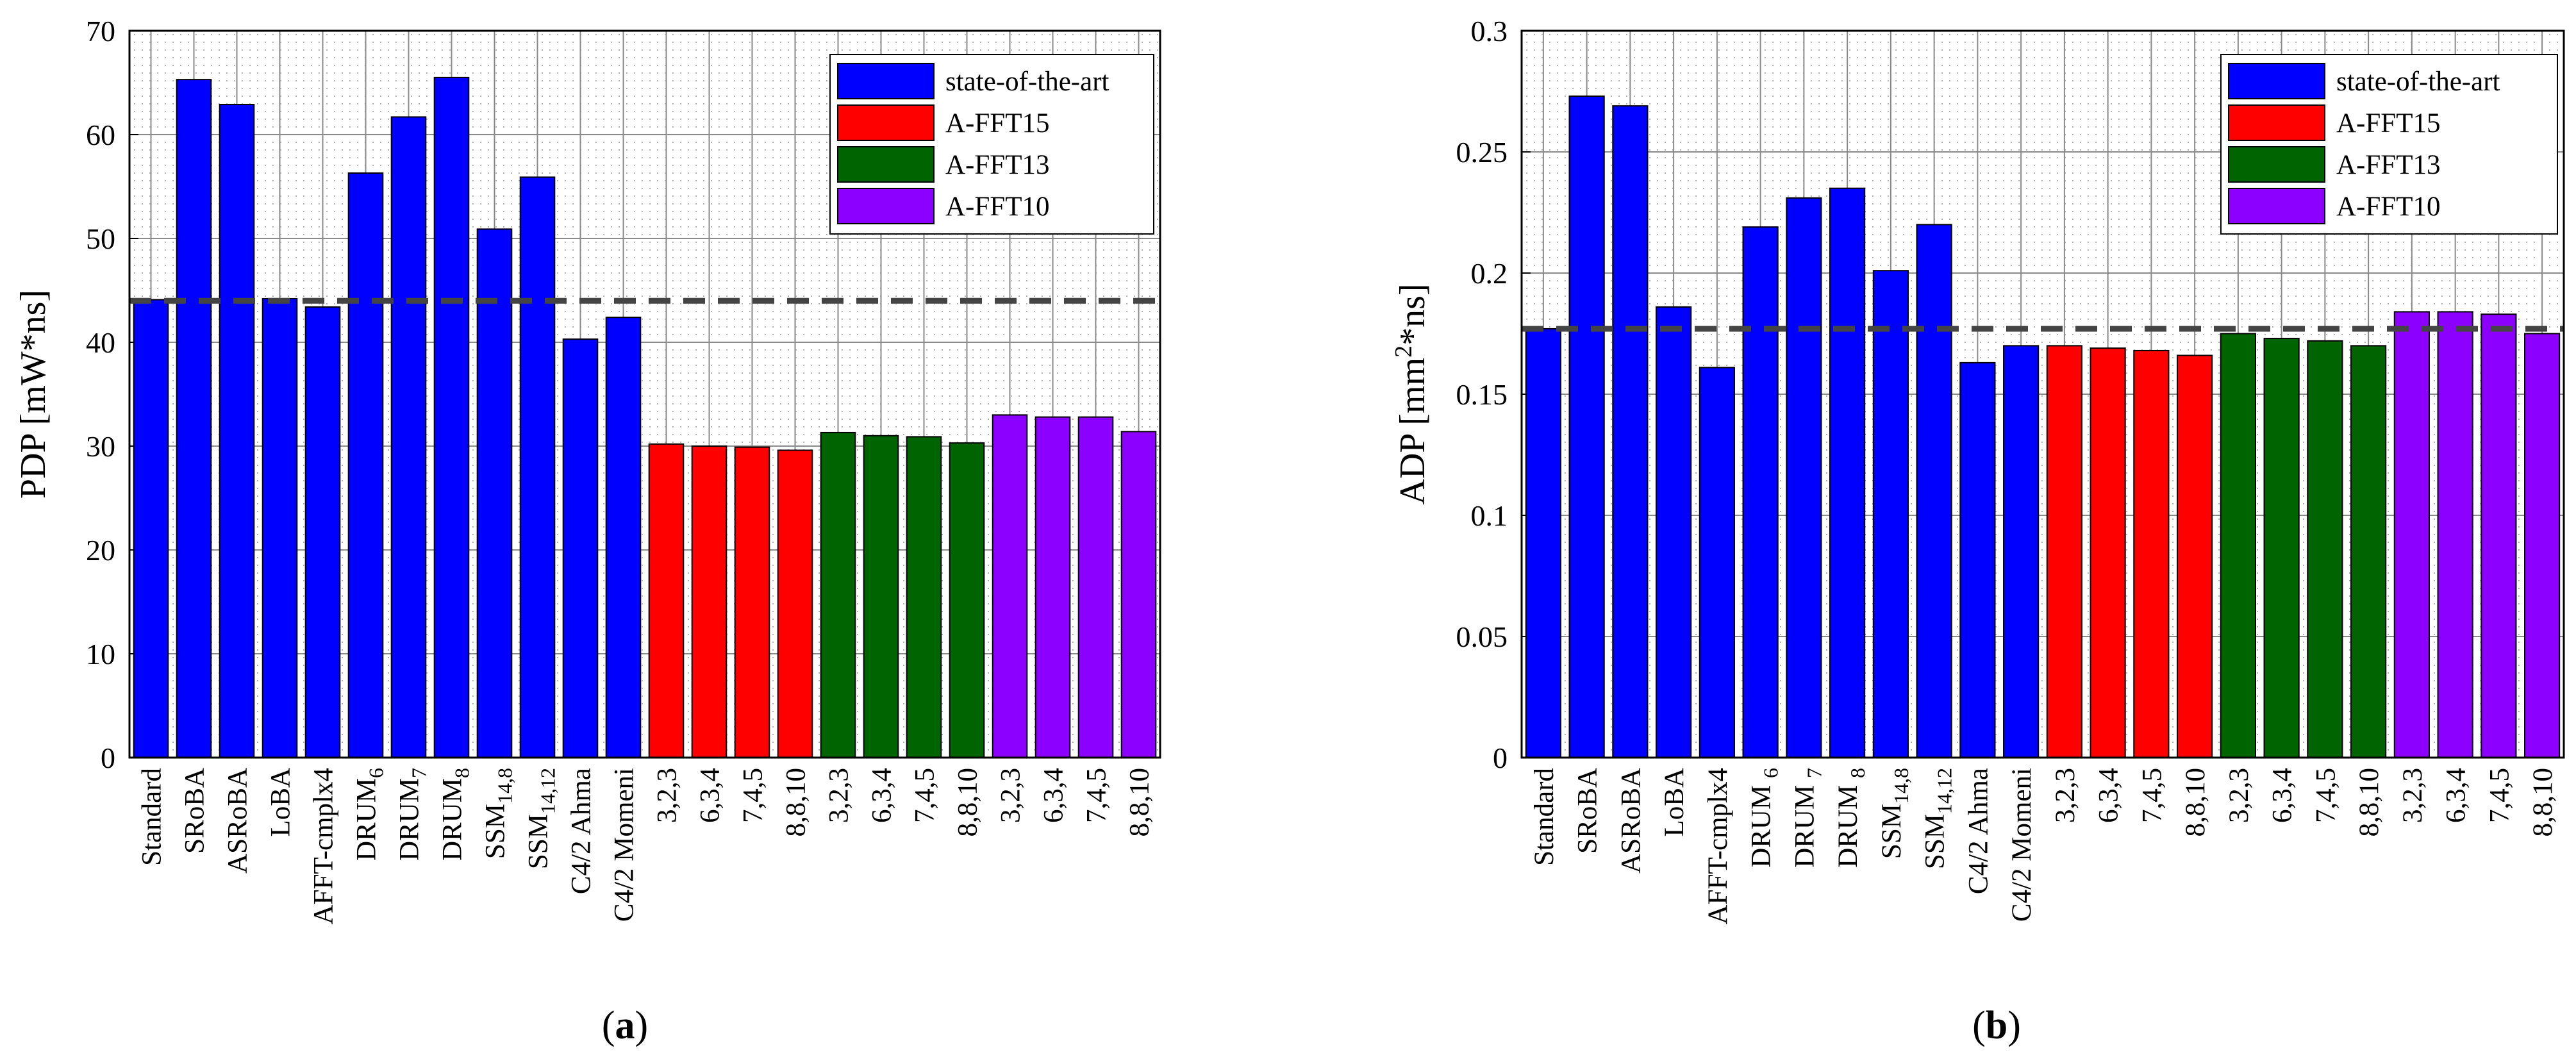 The image size is (2576, 1055). I want to click on panel-caption: (a), so click(625, 1025).